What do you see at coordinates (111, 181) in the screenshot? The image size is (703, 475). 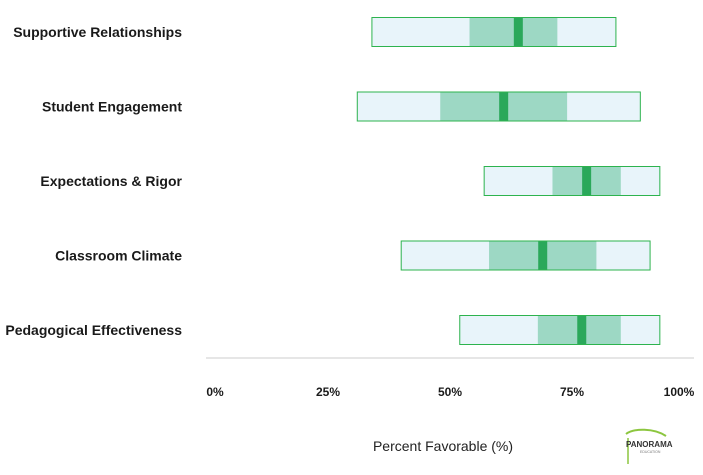 I see `category-label: Expectations & Rigor` at bounding box center [111, 181].